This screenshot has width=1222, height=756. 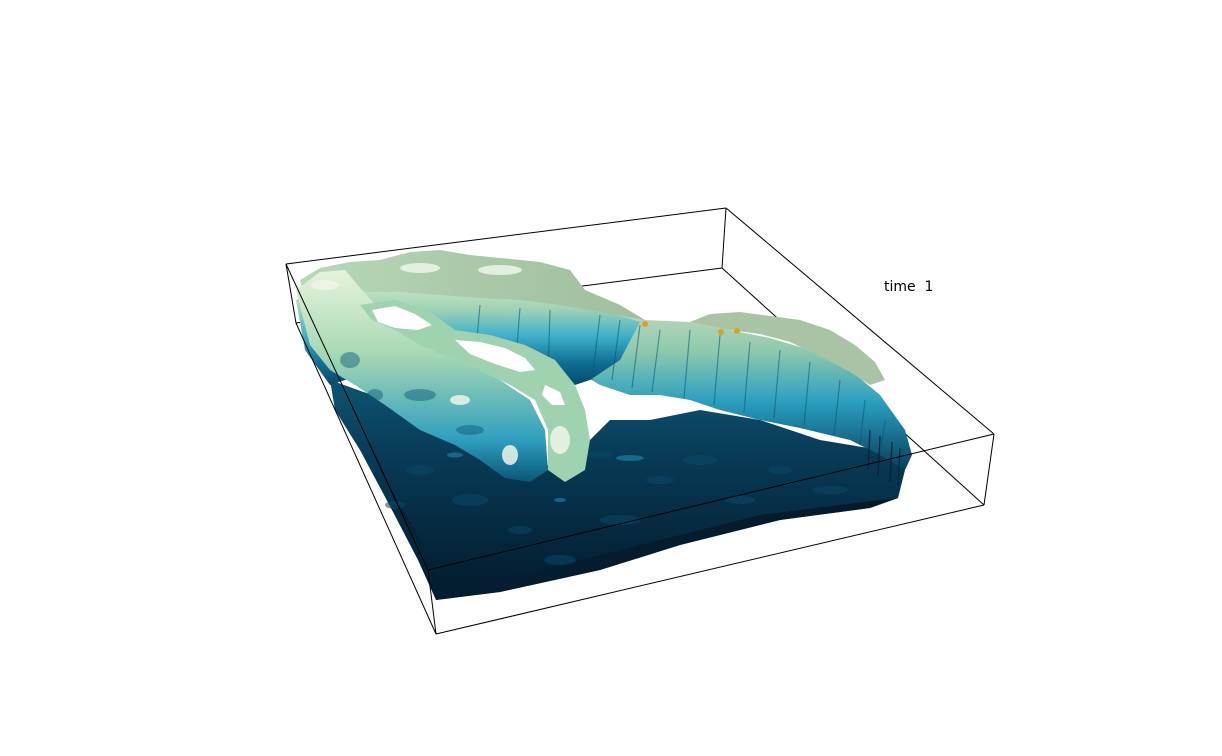 I want to click on cliff-streaks-dark, so click(x=884, y=458).